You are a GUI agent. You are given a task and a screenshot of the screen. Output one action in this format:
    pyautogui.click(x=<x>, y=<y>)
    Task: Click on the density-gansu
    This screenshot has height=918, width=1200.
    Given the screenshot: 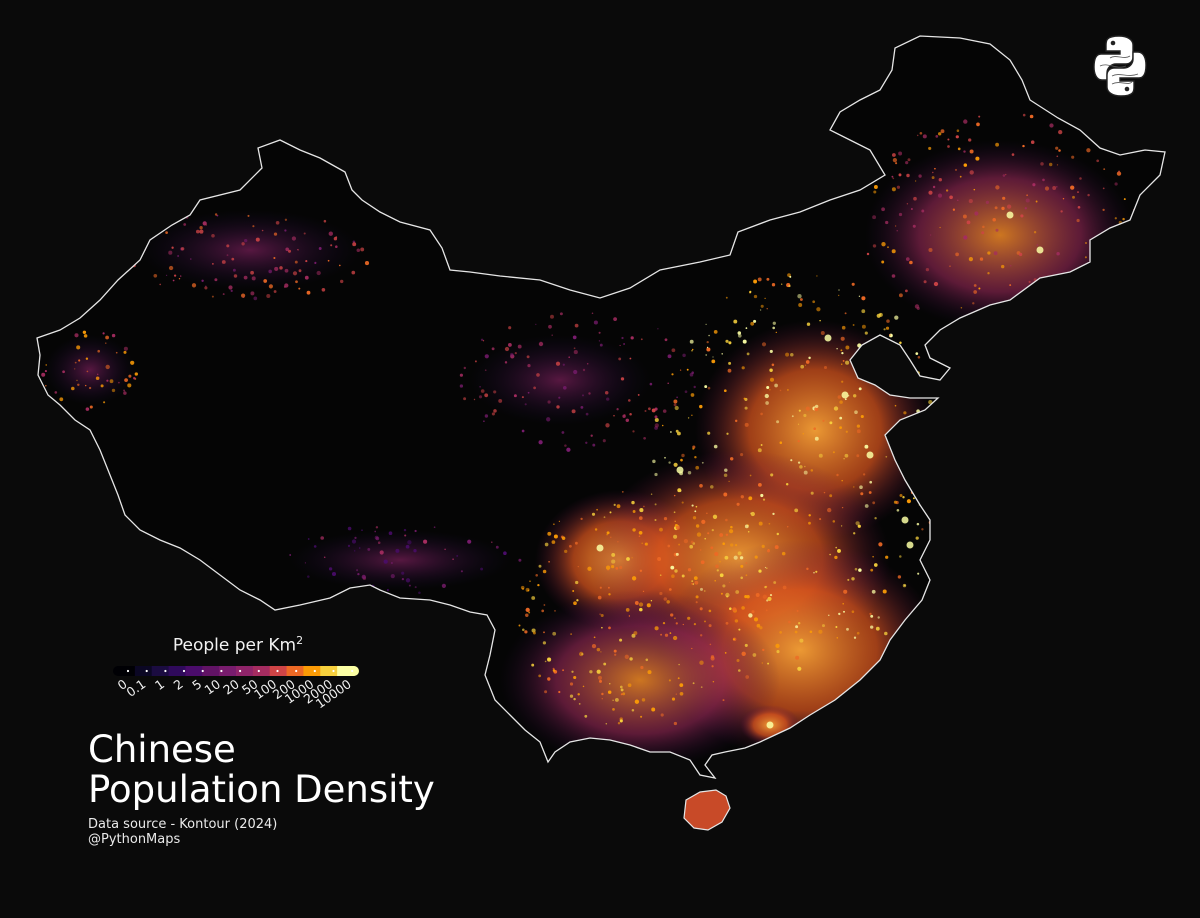 What is the action you would take?
    pyautogui.click(x=560, y=380)
    